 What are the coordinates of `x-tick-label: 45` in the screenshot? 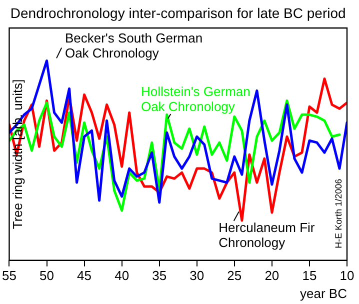 It's located at (84, 275).